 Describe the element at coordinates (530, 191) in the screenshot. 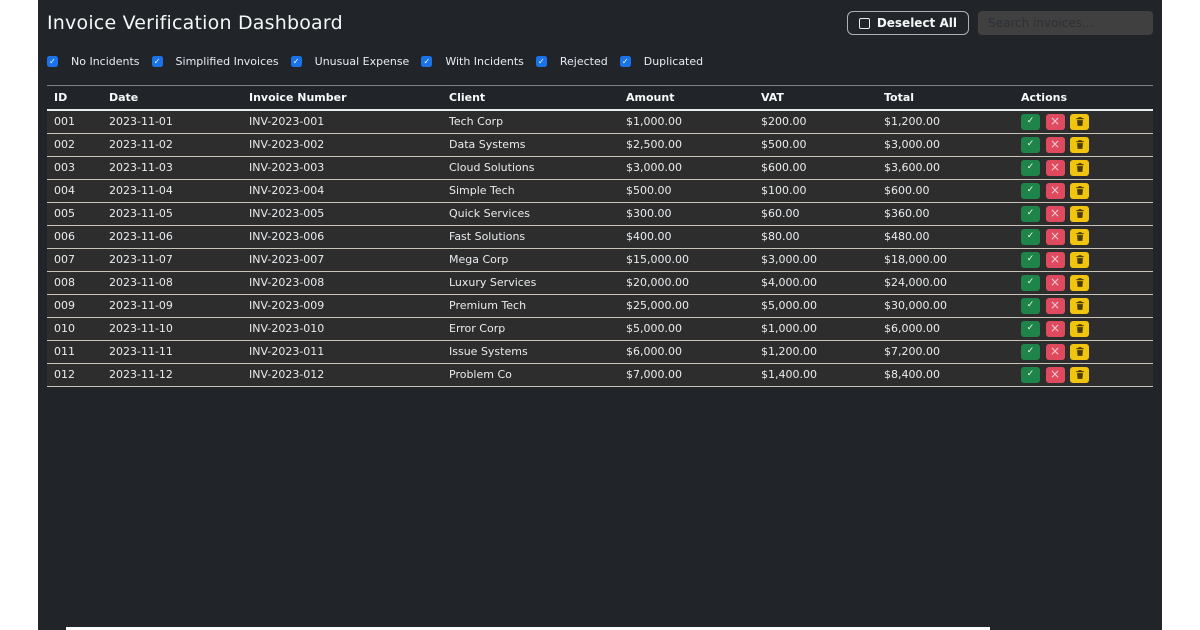

I see `cell-client: Simple Tech` at that location.